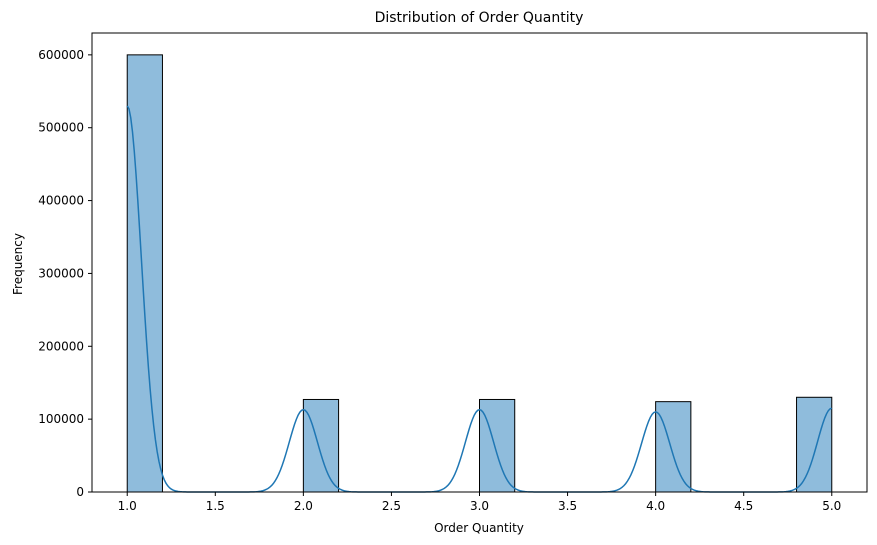 This screenshot has width=877, height=545. What do you see at coordinates (567, 506) in the screenshot?
I see `x-tick-label: 3.5` at bounding box center [567, 506].